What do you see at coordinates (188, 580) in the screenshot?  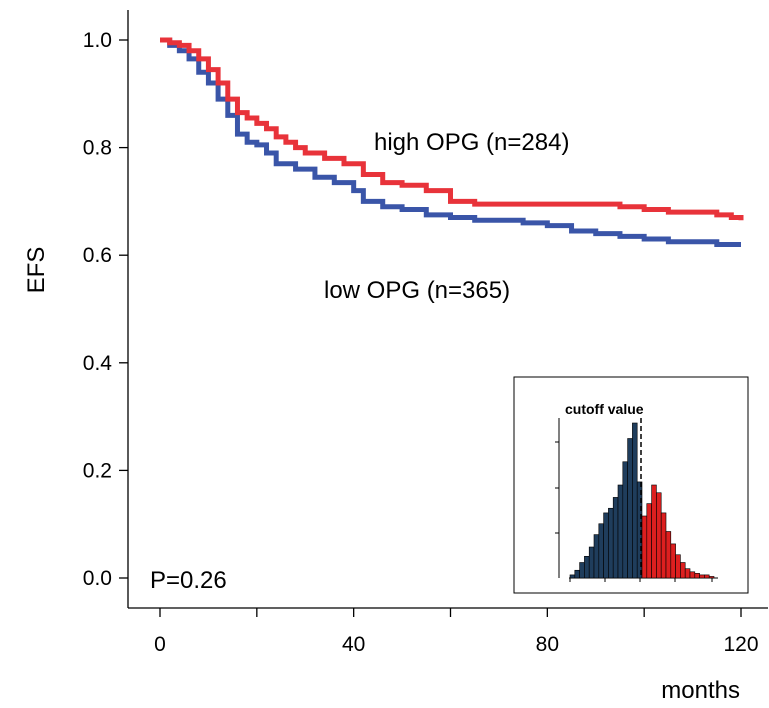 I see `p-value-label: P=0.26` at bounding box center [188, 580].